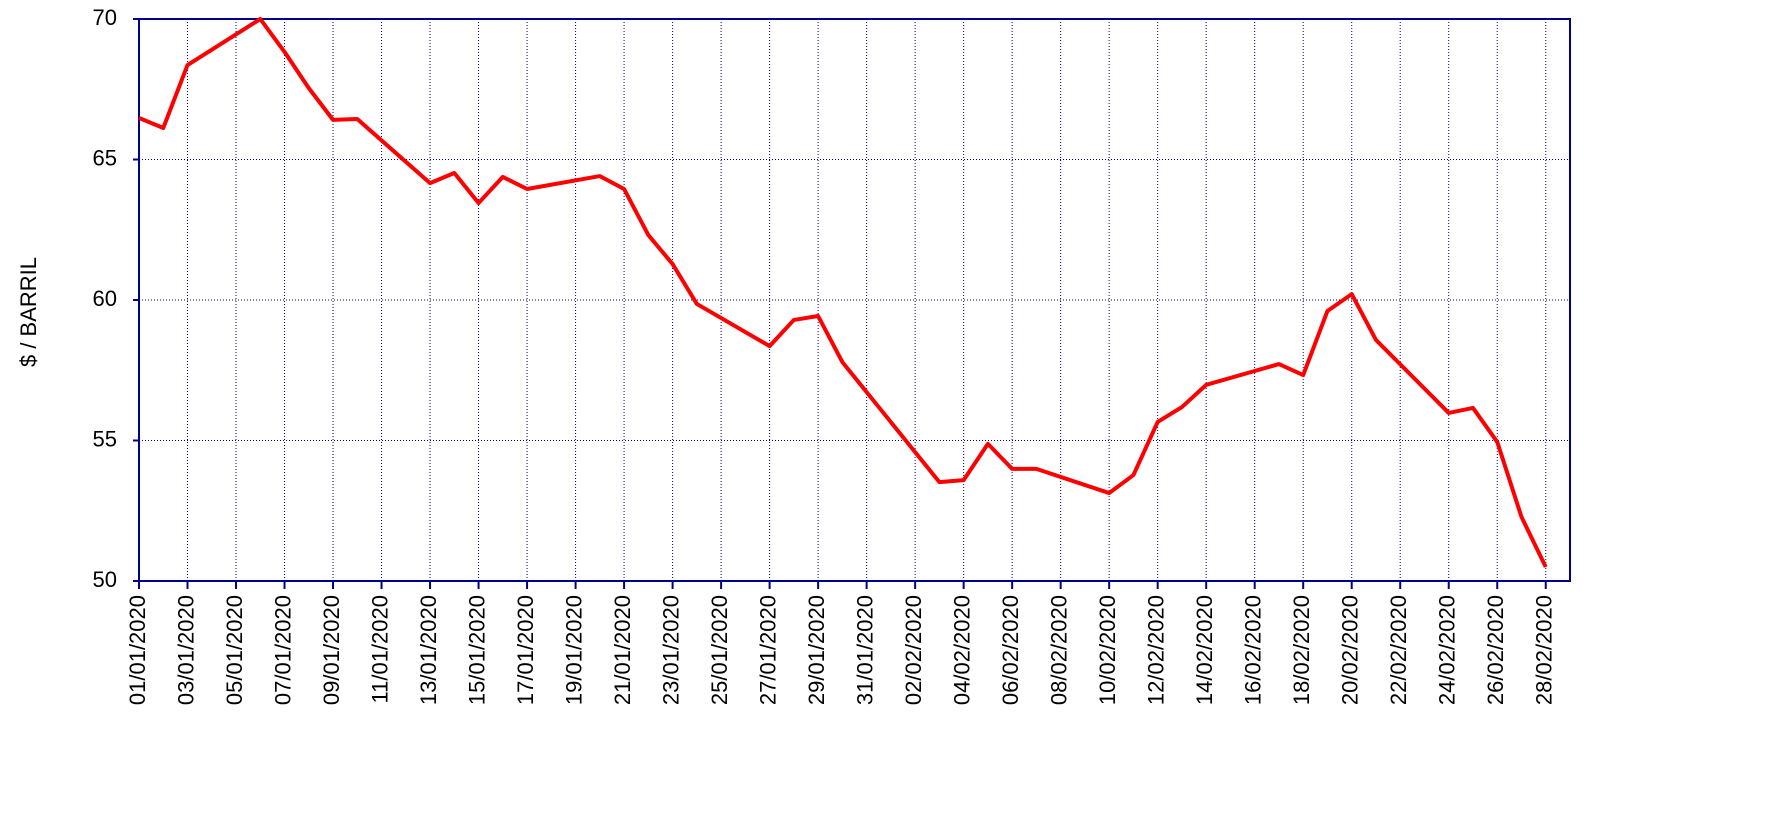 The width and height of the screenshot is (1770, 825). What do you see at coordinates (331, 650) in the screenshot?
I see `x-tick-label: 09/01/2020` at bounding box center [331, 650].